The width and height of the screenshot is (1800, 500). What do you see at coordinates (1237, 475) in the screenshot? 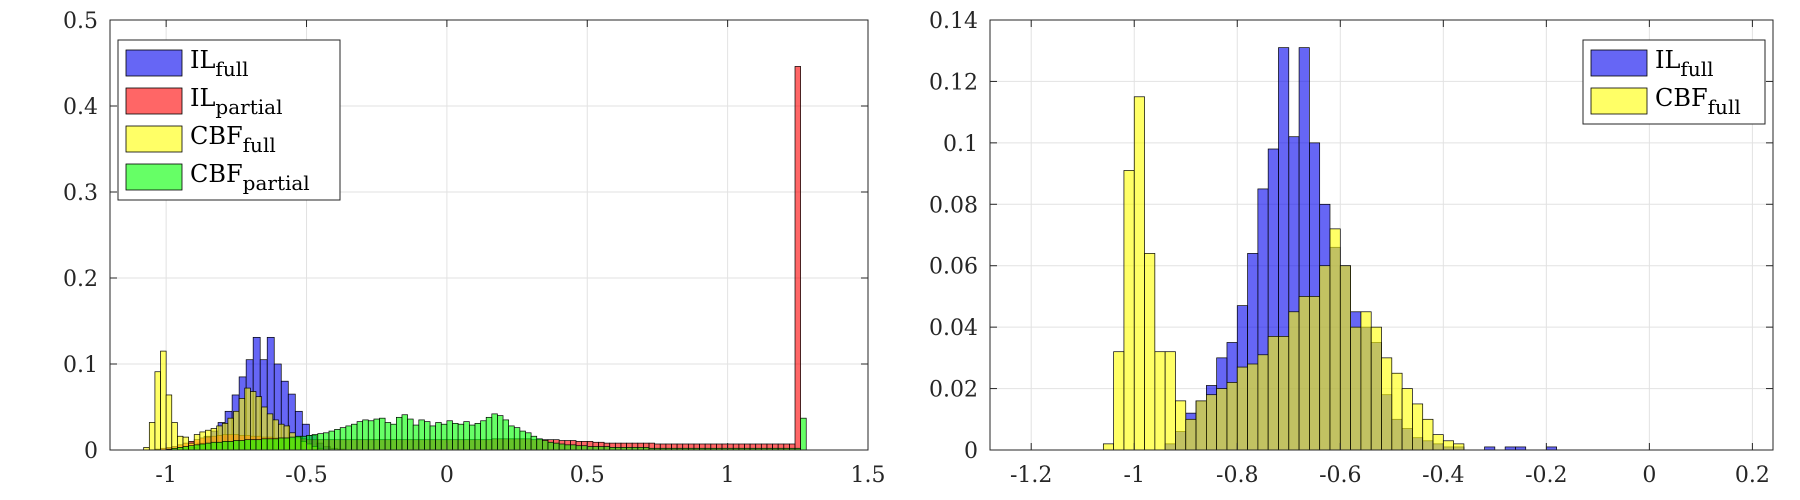
I see `x-tick-label: -0.8` at bounding box center [1237, 475].